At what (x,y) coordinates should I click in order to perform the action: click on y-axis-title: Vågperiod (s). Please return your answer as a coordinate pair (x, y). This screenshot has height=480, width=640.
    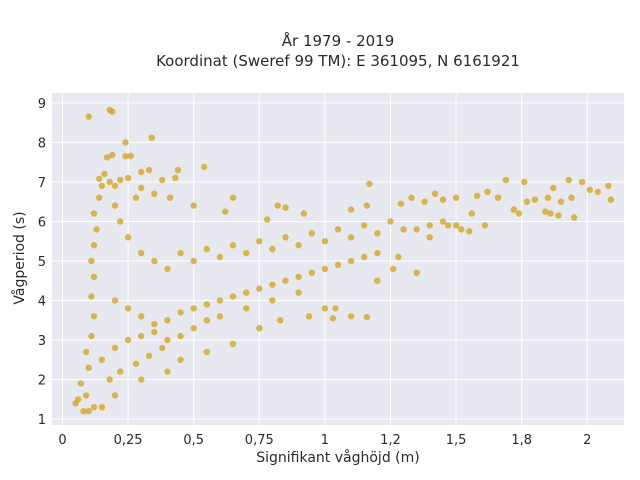
    Looking at the image, I should click on (19, 257).